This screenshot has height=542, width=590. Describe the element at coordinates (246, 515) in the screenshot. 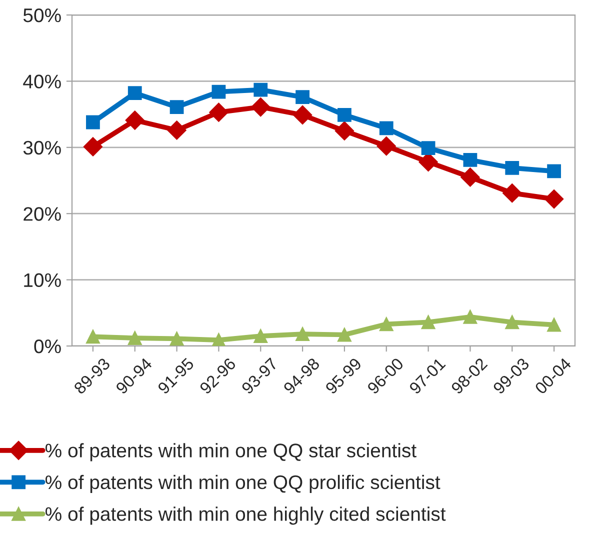

I see `legend-label: % of patents with min one highly cited scientist` at that location.